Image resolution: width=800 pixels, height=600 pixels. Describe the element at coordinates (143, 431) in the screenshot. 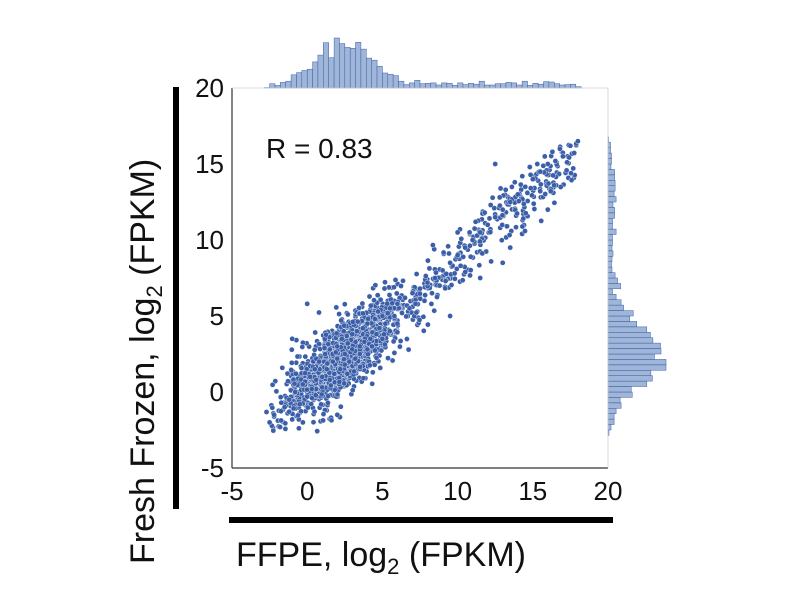

I see `y-axis-title-main: Fresh Frozen, log` at that location.